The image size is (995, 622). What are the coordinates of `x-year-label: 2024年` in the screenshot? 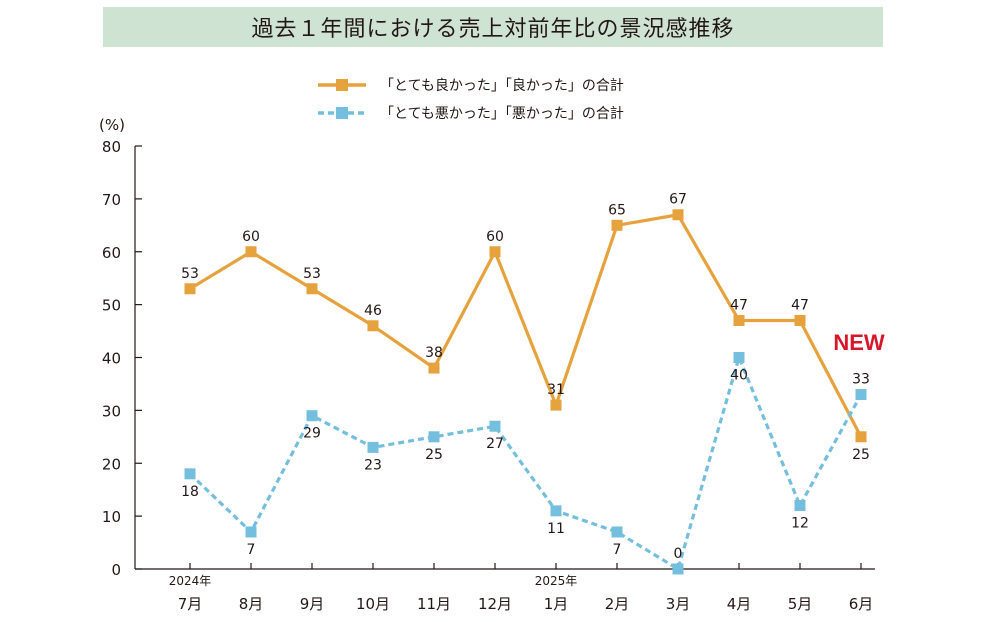 It's located at (190, 581).